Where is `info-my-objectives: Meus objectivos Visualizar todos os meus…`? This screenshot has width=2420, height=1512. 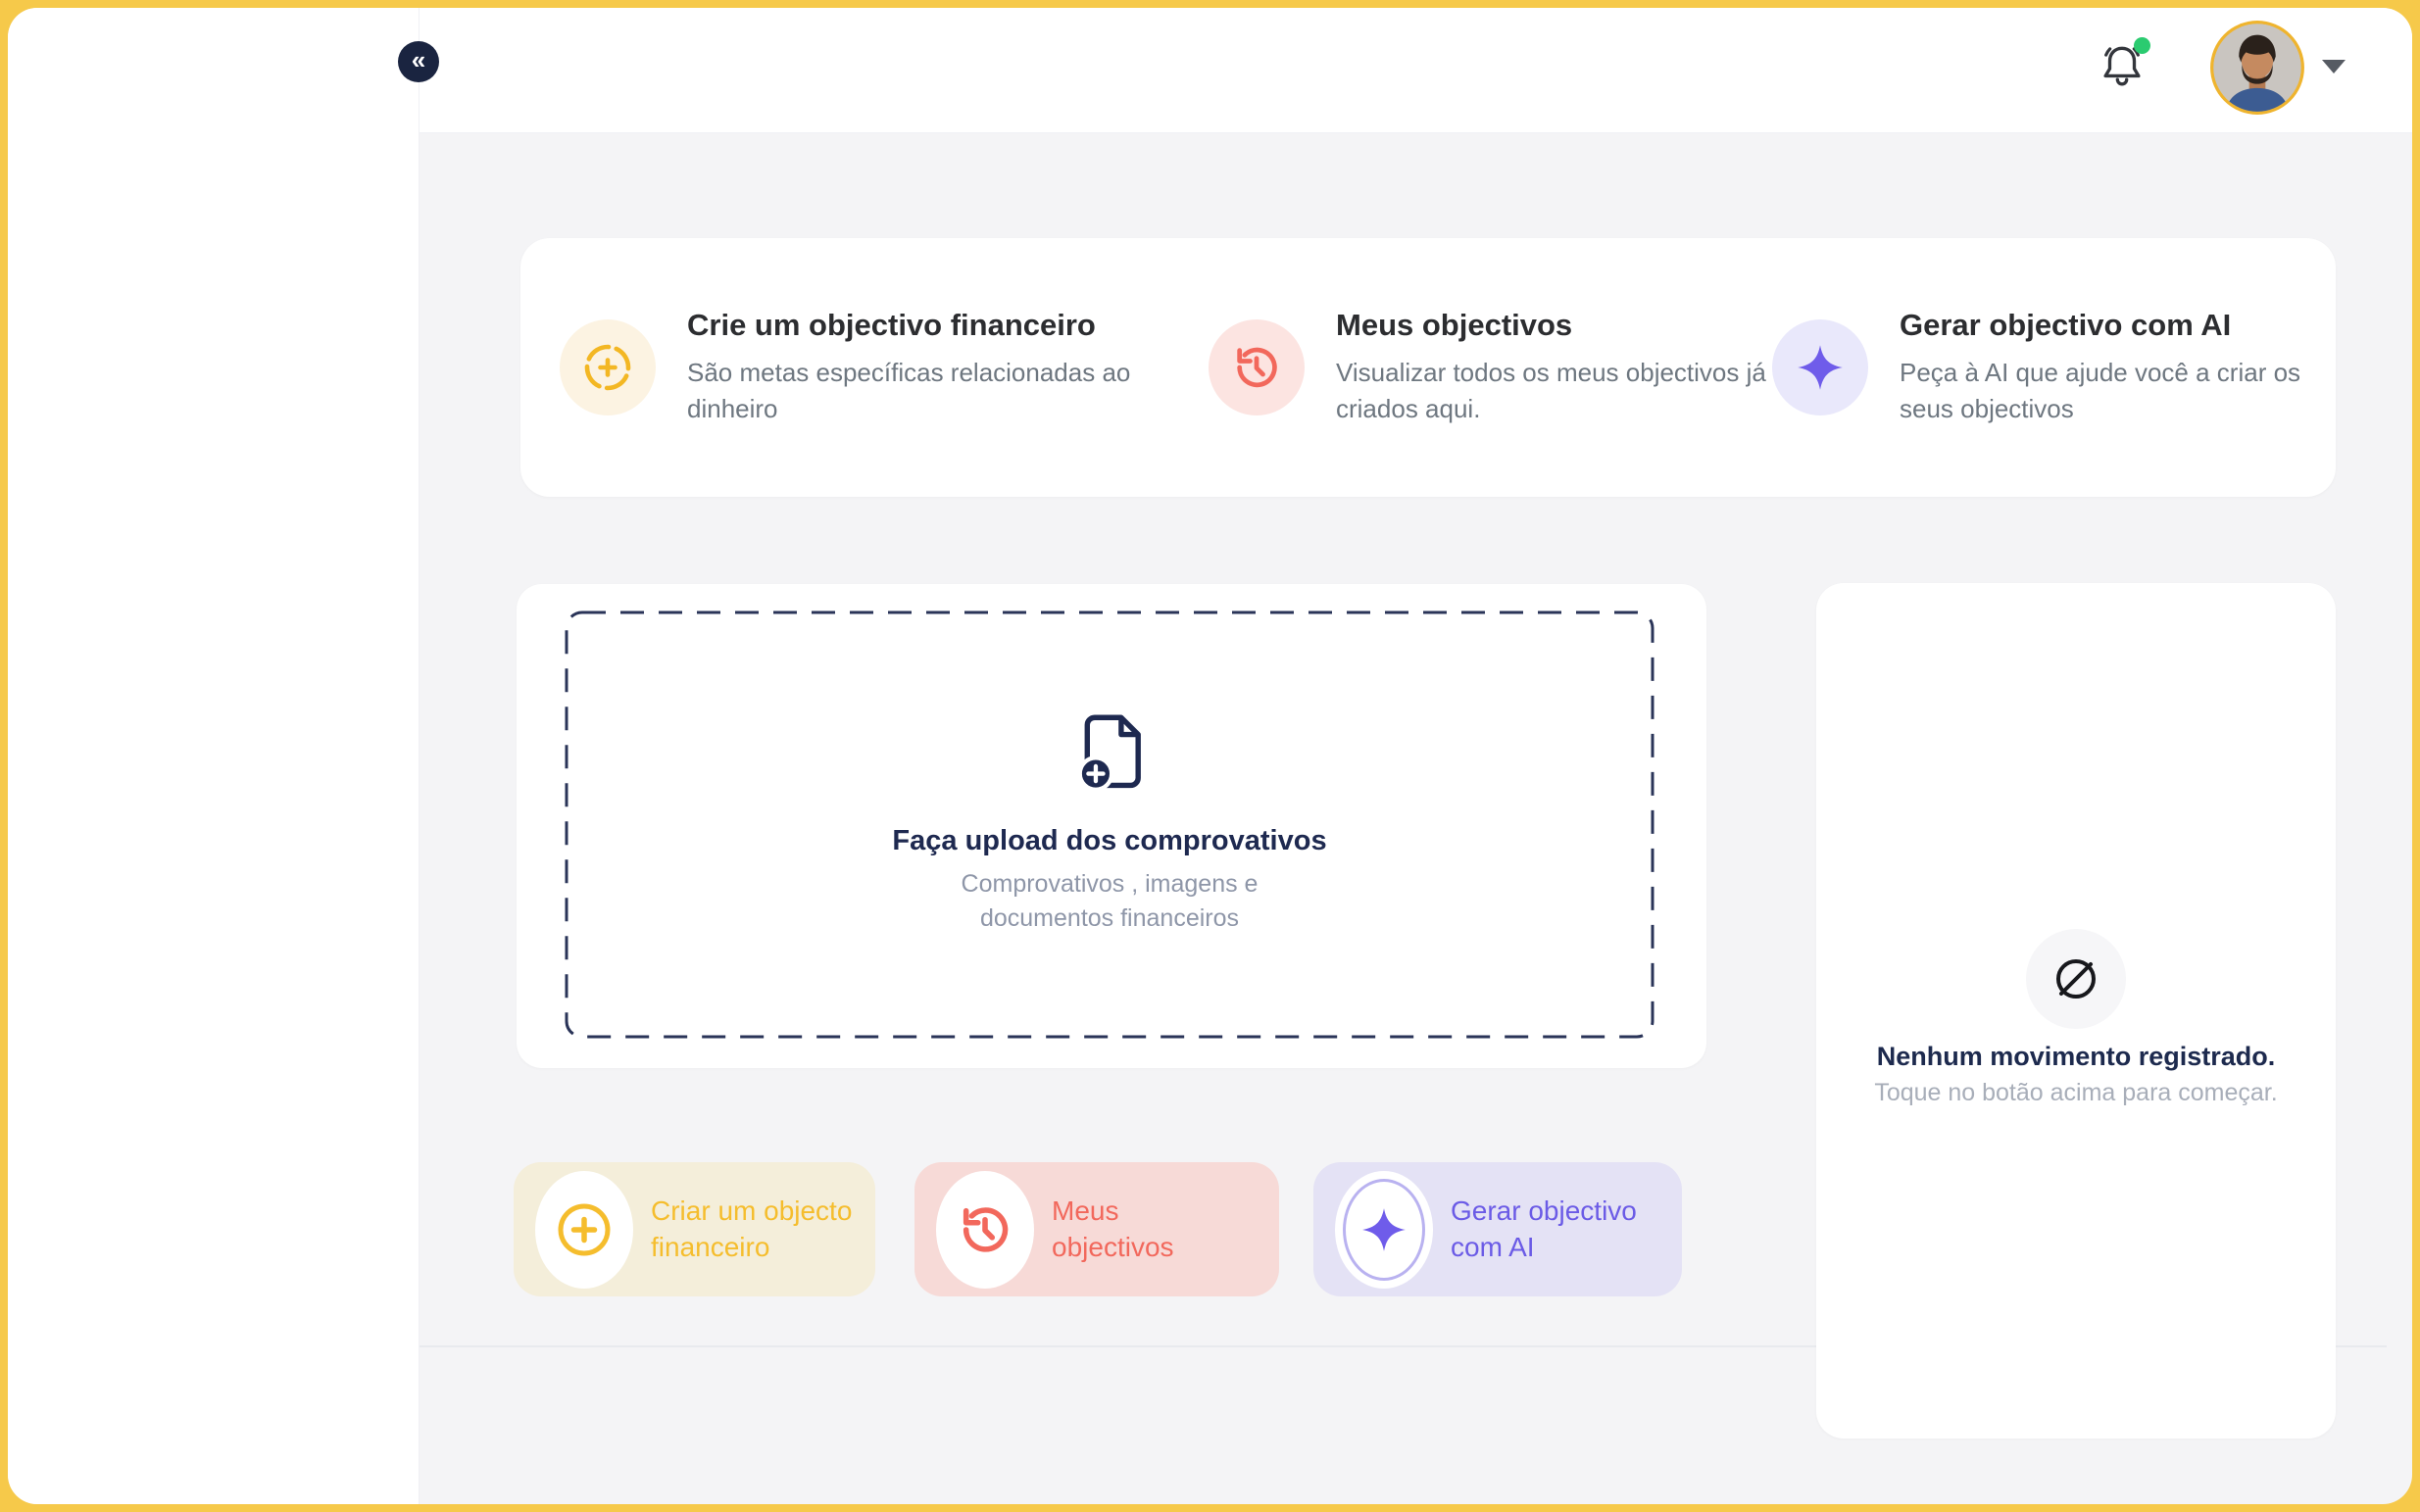
info-my-objectives: Meus objectivos Visualizar todos os meus… is located at coordinates (1488, 367).